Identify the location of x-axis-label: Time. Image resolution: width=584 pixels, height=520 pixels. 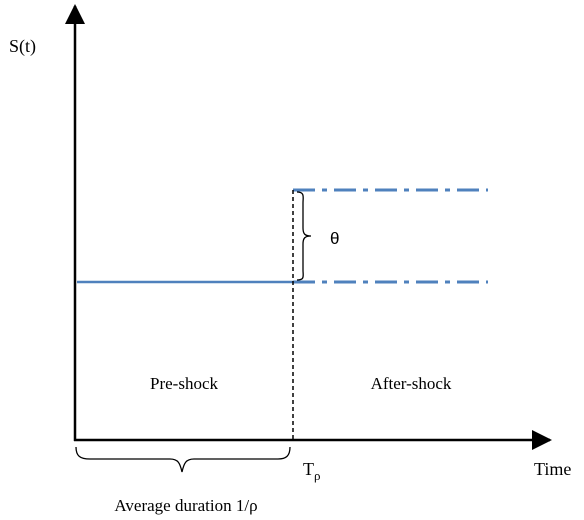
(552, 469).